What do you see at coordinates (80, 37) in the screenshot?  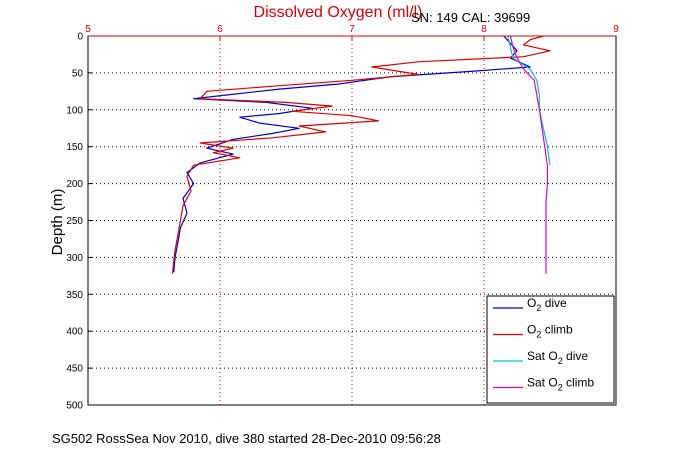 I see `y-tick-label: 0` at bounding box center [80, 37].